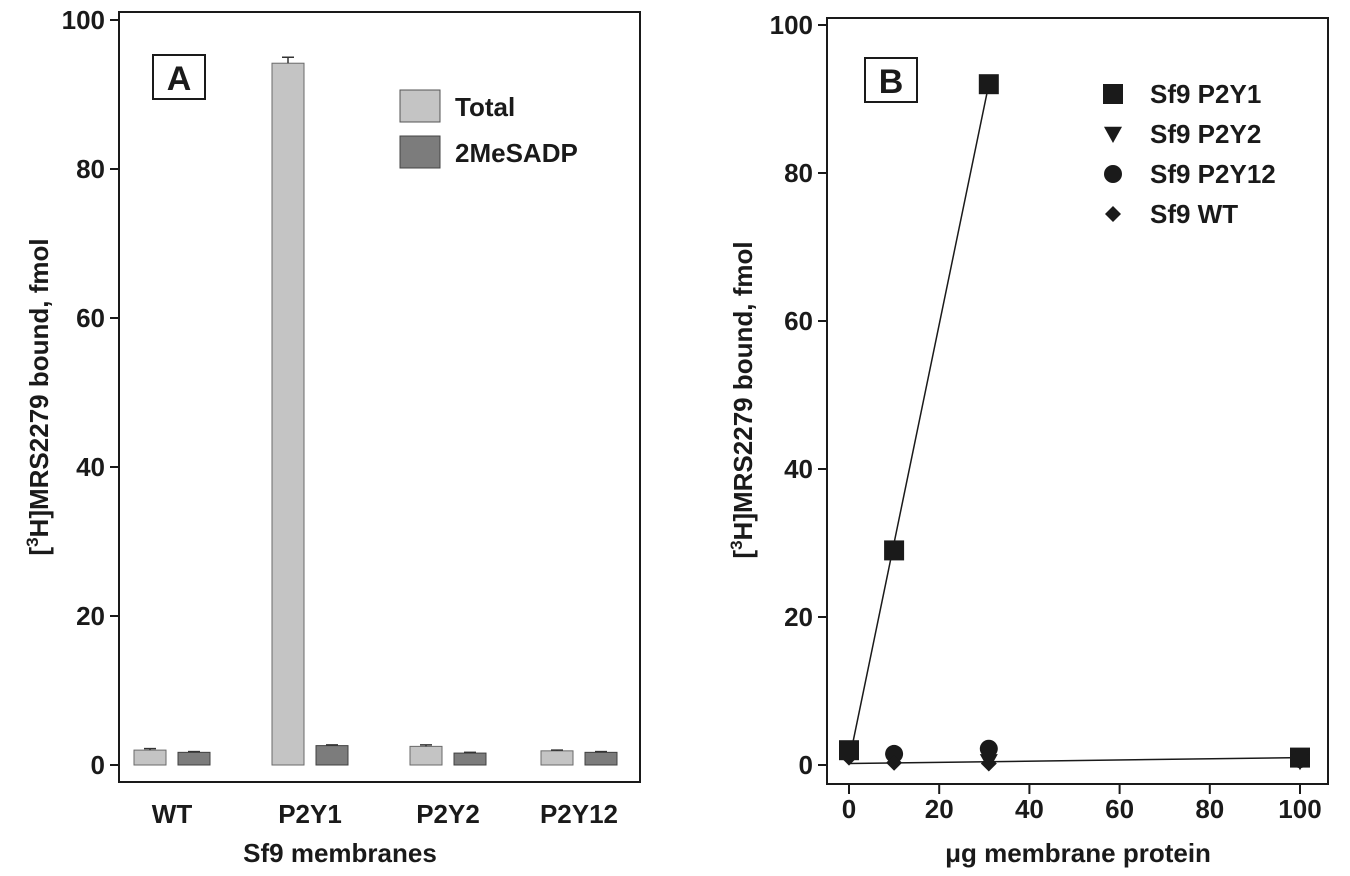 This screenshot has height=876, width=1350. I want to click on legend-marker-sf9-p2y1, so click(1113, 94).